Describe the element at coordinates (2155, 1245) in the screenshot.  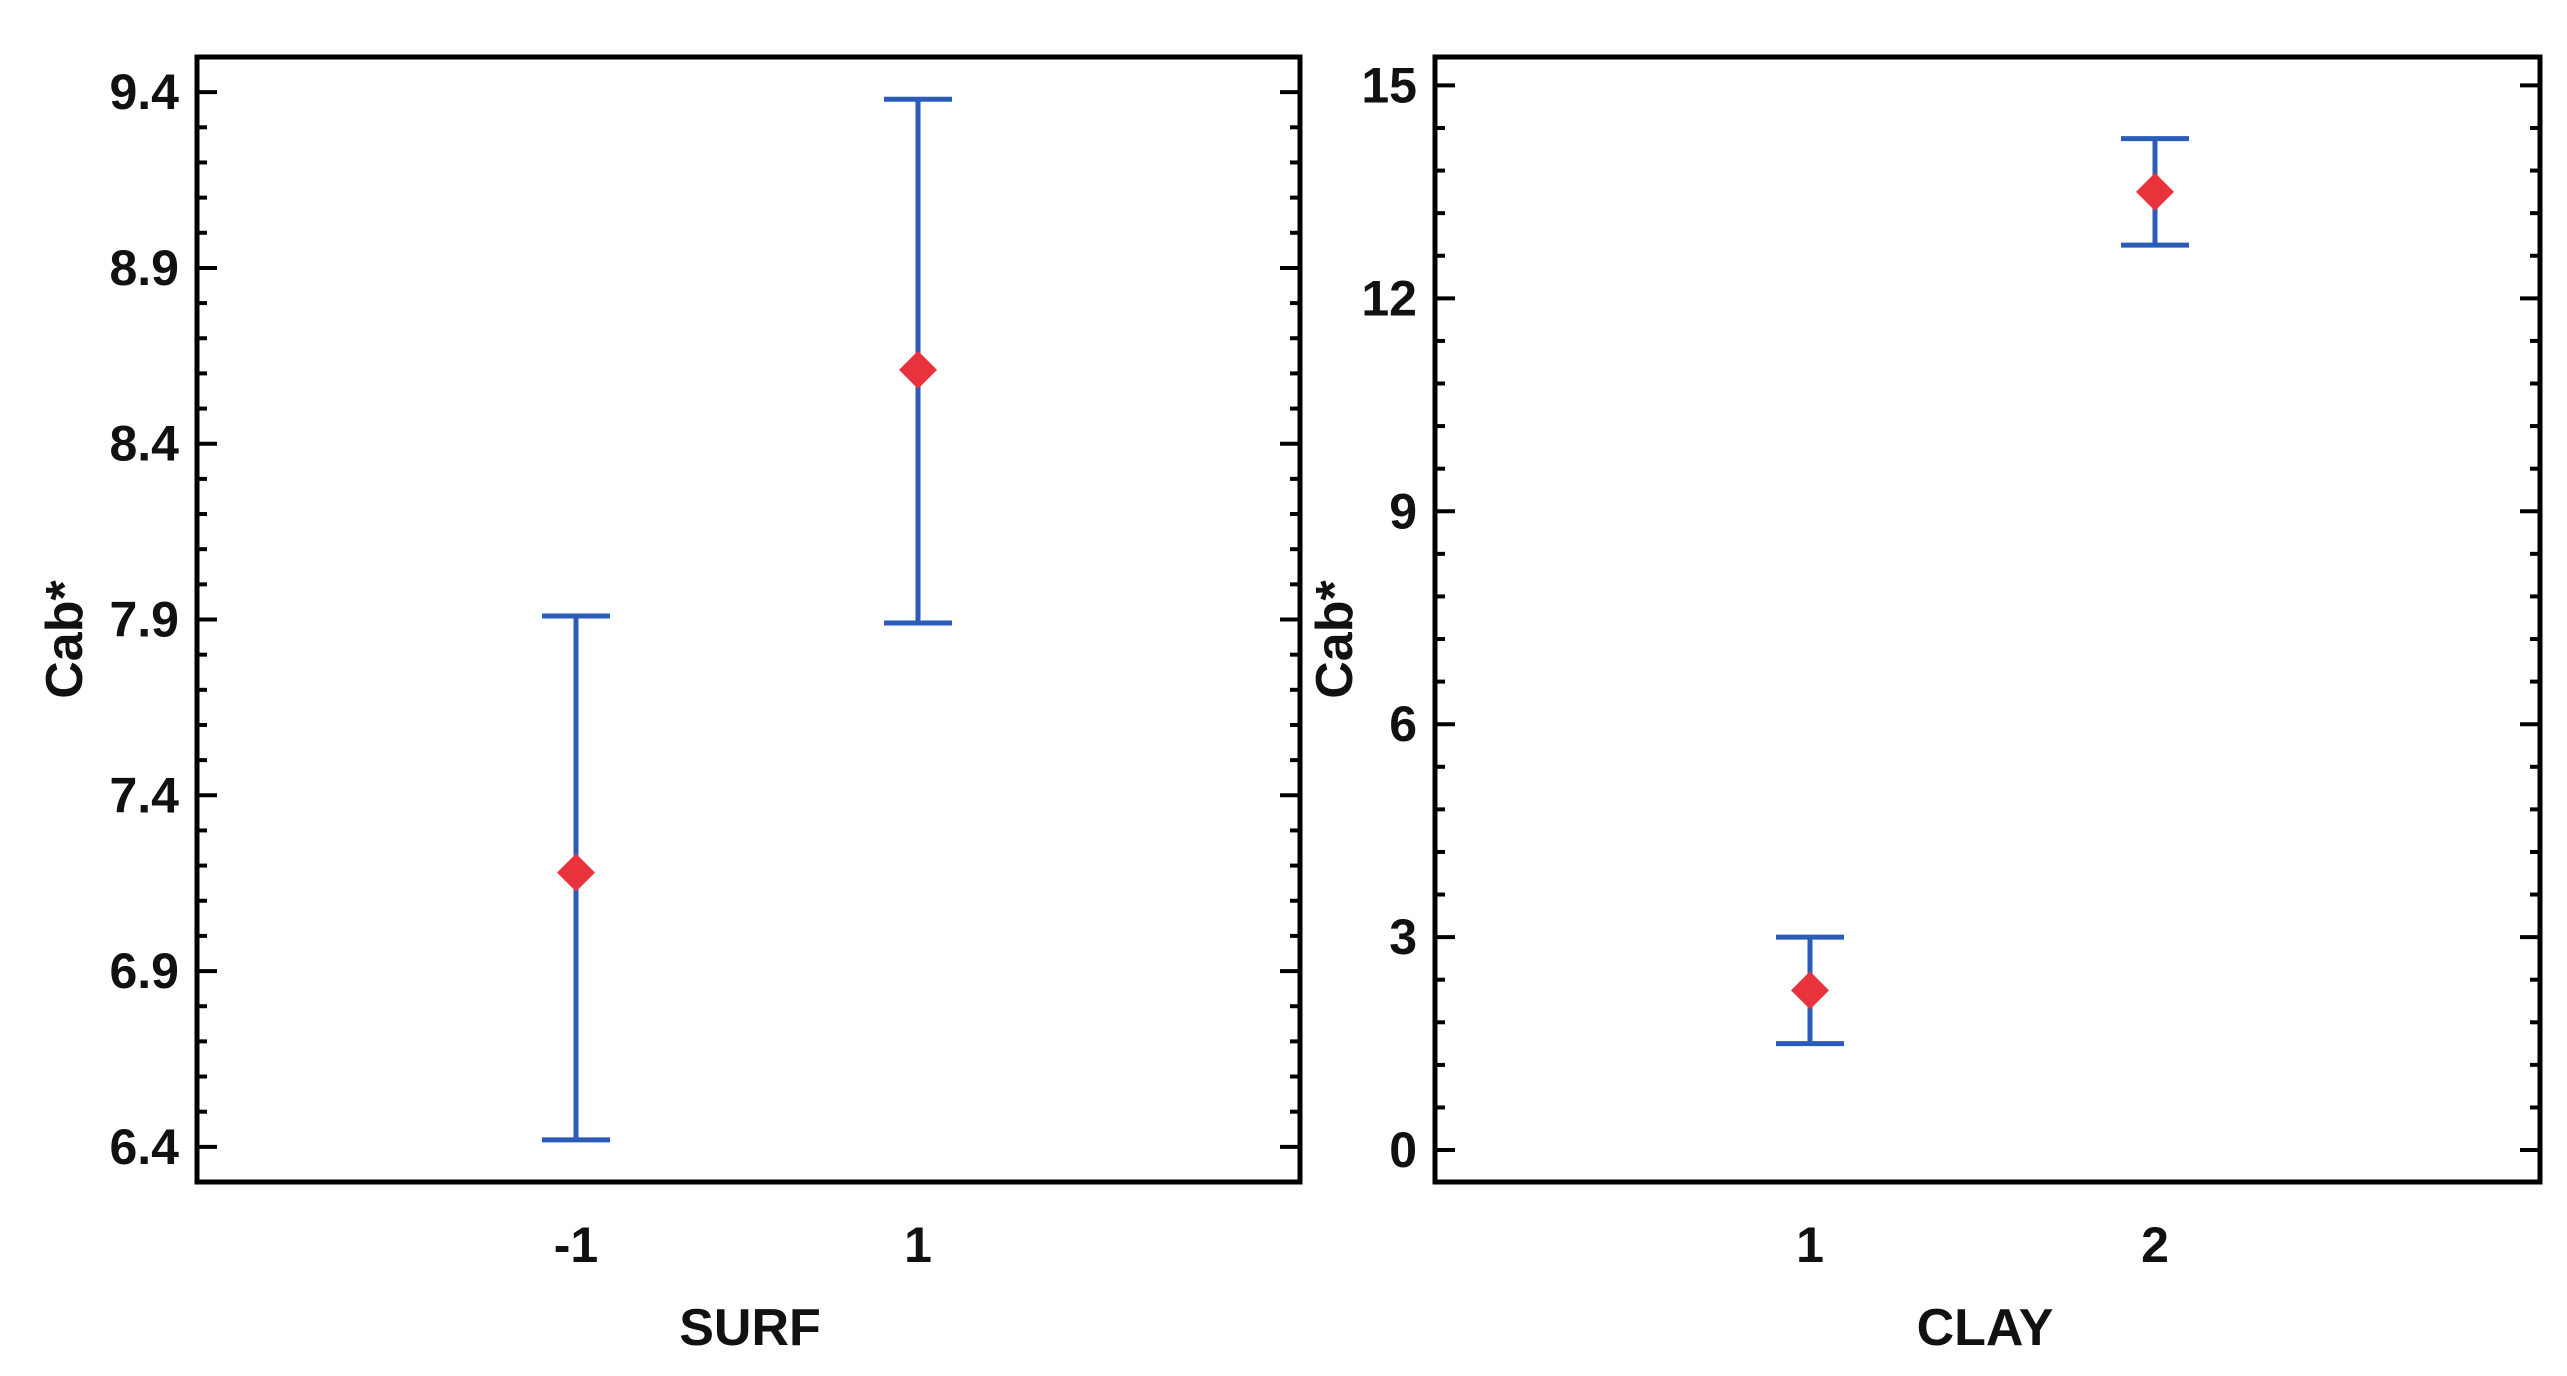
I see `clay-x-tick-label: 2` at that location.